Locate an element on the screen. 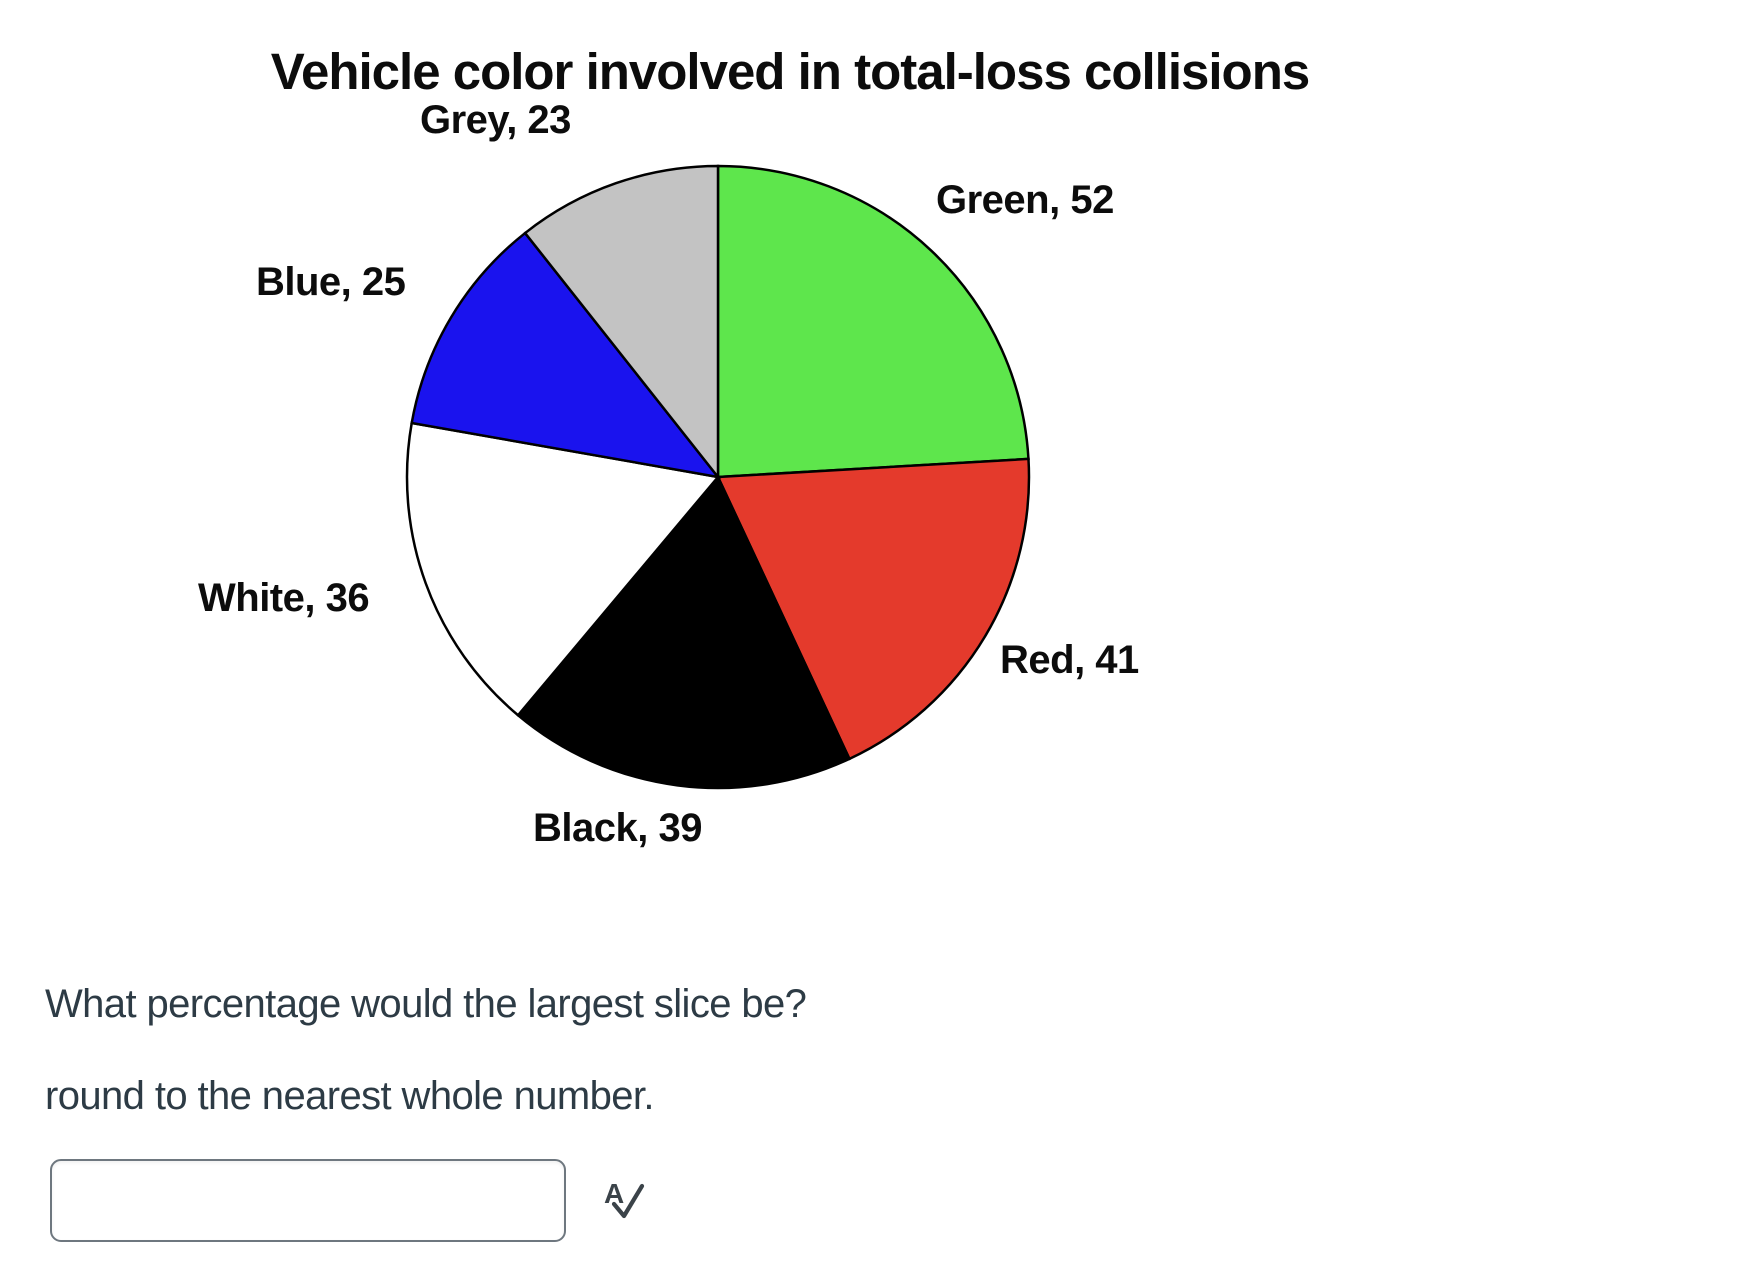  slice-label-blue: Blue, 25 is located at coordinates (331, 282).